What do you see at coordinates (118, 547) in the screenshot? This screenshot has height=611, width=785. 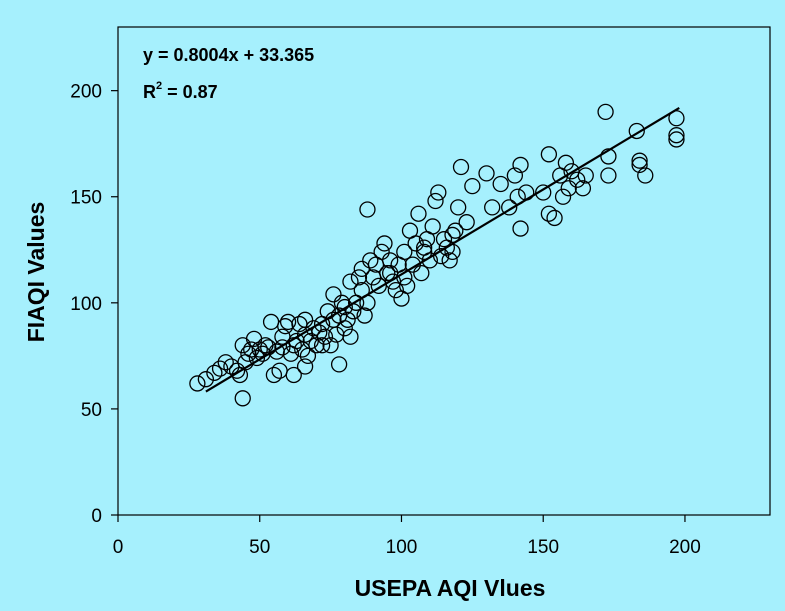 I see `x-tick-label: 0` at bounding box center [118, 547].